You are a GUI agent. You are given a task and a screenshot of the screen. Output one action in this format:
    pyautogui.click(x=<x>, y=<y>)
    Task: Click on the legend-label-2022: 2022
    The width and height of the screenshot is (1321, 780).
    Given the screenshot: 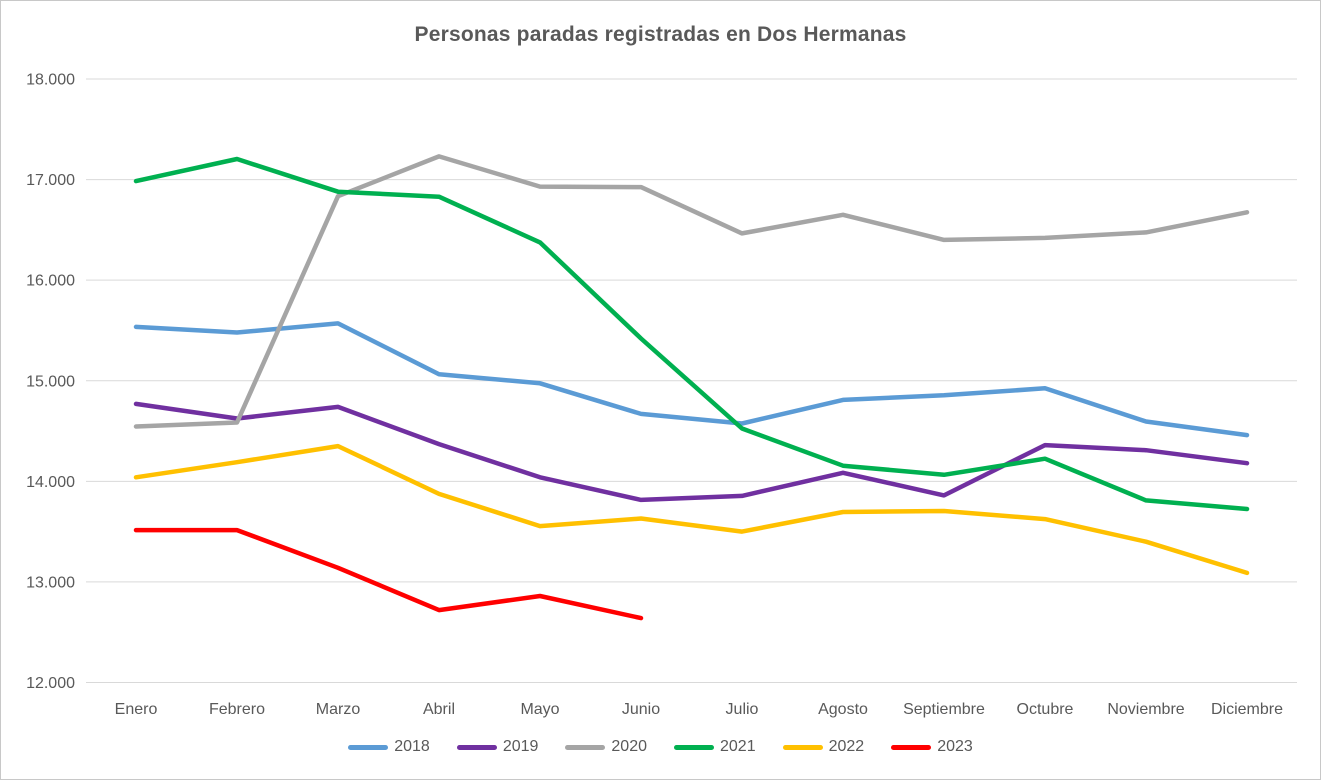 What is the action you would take?
    pyautogui.click(x=846, y=746)
    